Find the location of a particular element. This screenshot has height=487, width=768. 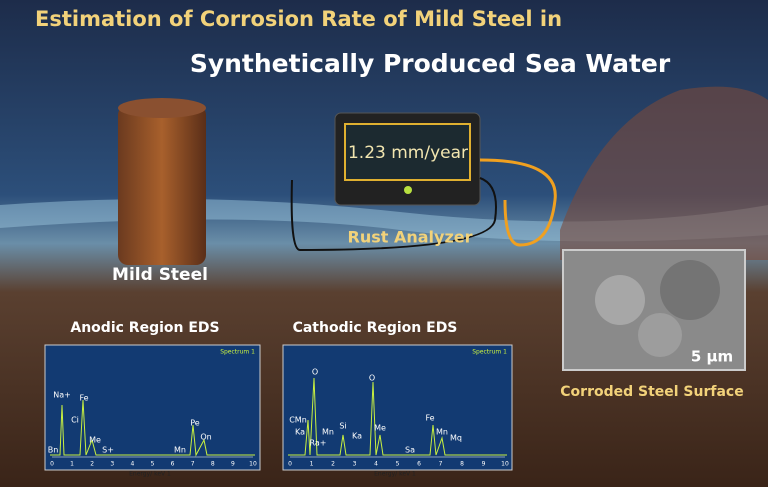

title-line2: Synthetically Produced Sea Water is located at coordinates (430, 63).